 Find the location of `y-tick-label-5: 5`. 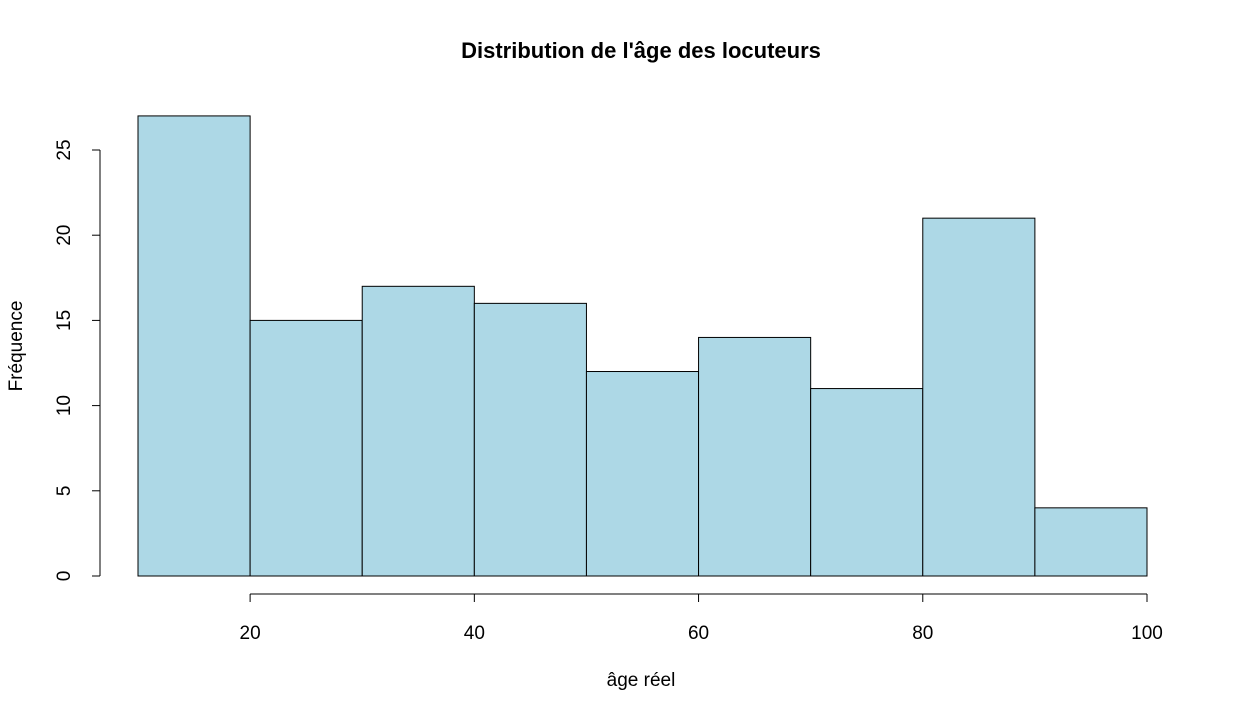

y-tick-label-5: 5 is located at coordinates (64, 491).